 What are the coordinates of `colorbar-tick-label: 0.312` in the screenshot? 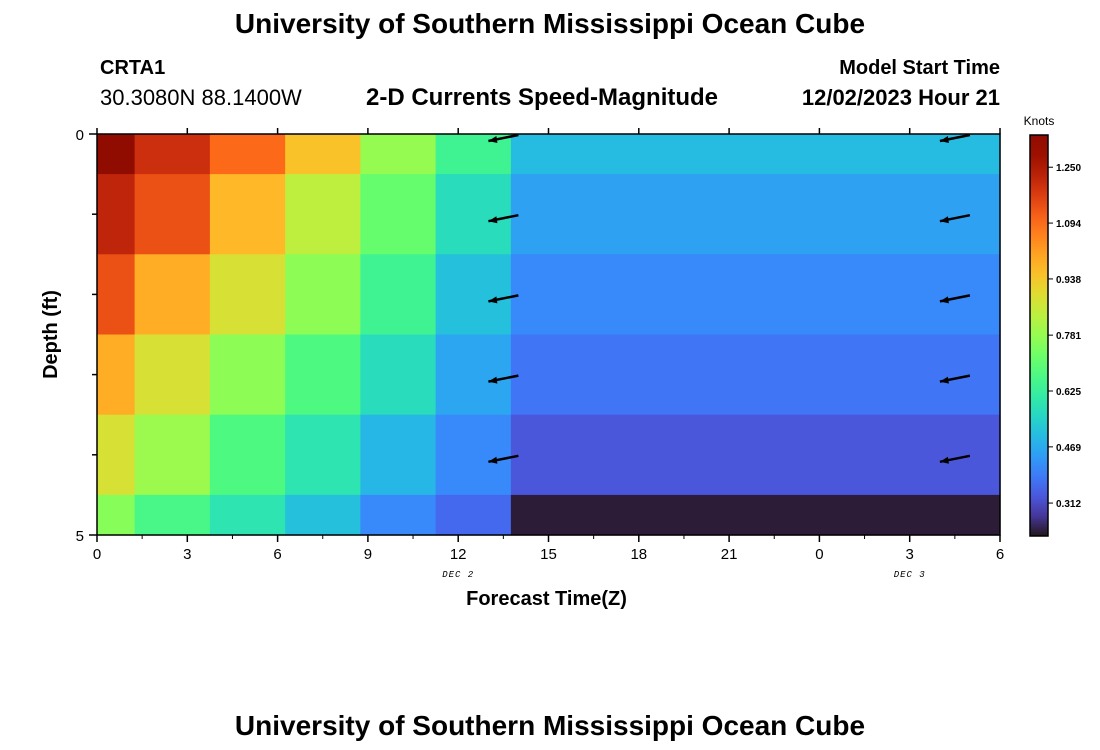 It's located at (1068, 504).